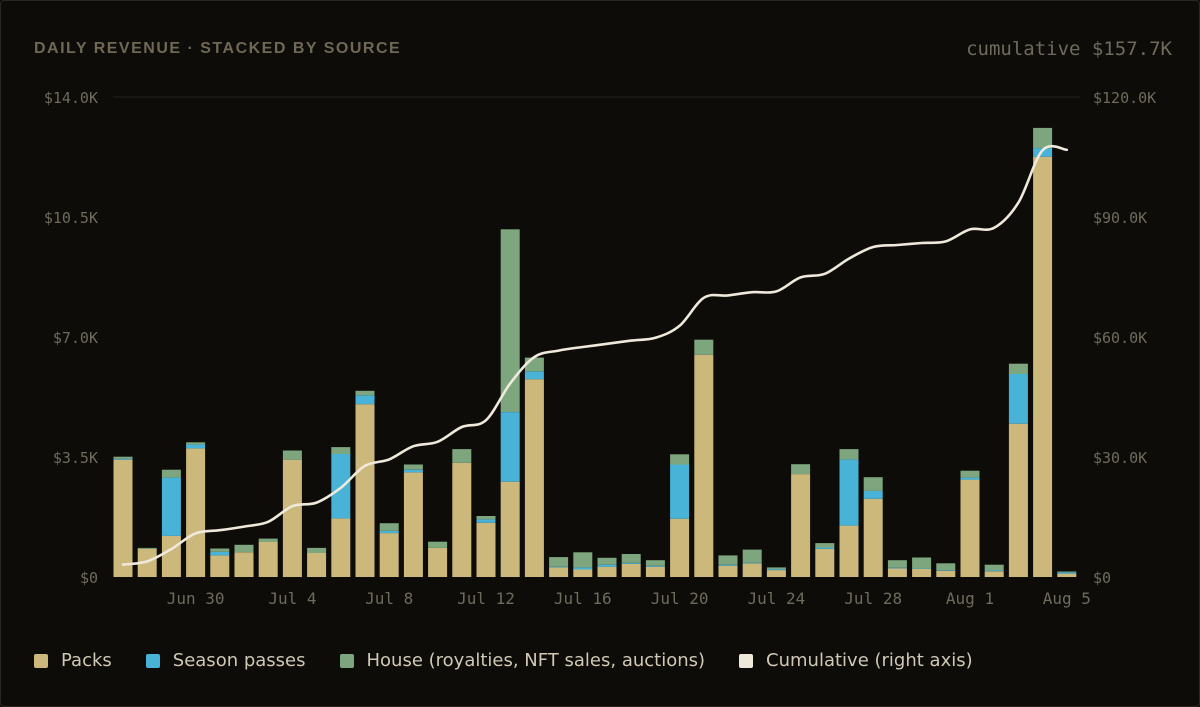 The height and width of the screenshot is (707, 1200). What do you see at coordinates (486, 598) in the screenshot?
I see `x-tick-label: Jul 12` at bounding box center [486, 598].